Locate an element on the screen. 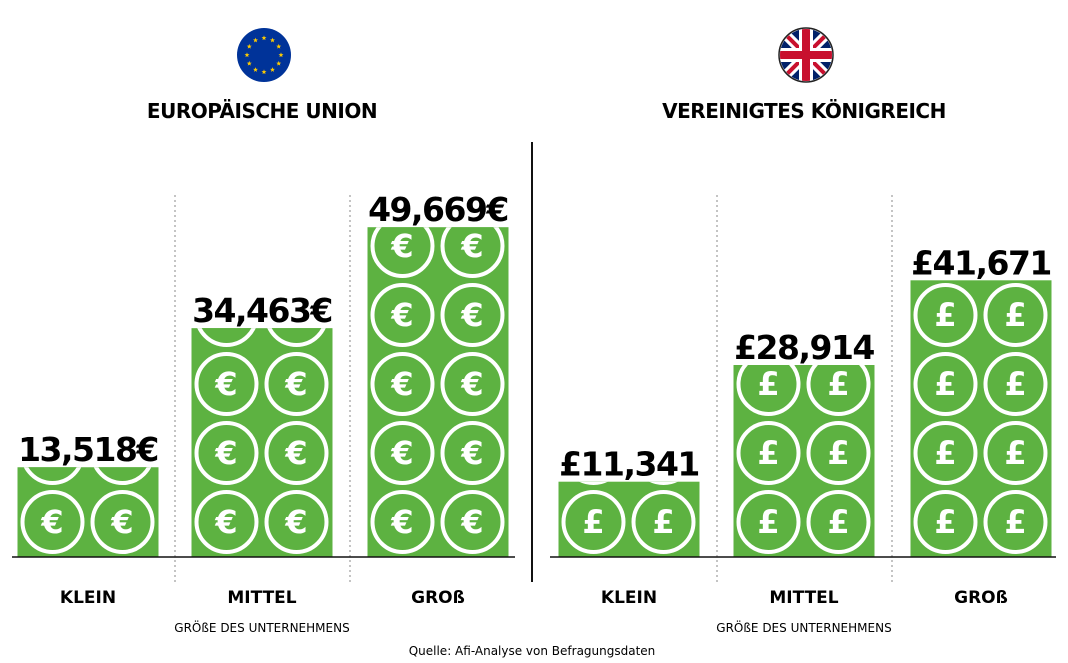 The image size is (1068, 663). coin-stack: £ £ £ £ £ £ is located at coordinates (803, 459).